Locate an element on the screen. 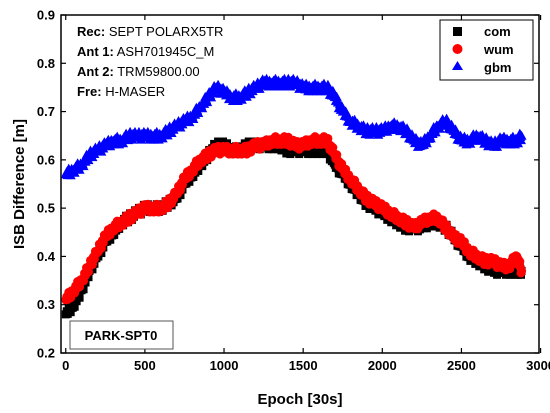 The width and height of the screenshot is (550, 413). station-label-frame is located at coordinates (121, 335).